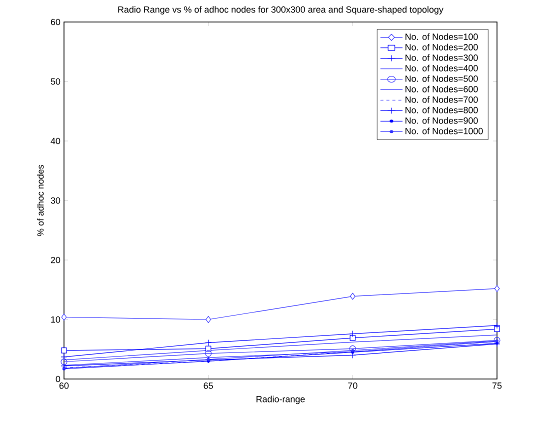  Describe the element at coordinates (442, 68) in the screenshot. I see `legend-label: No. of Nodes=400` at that location.